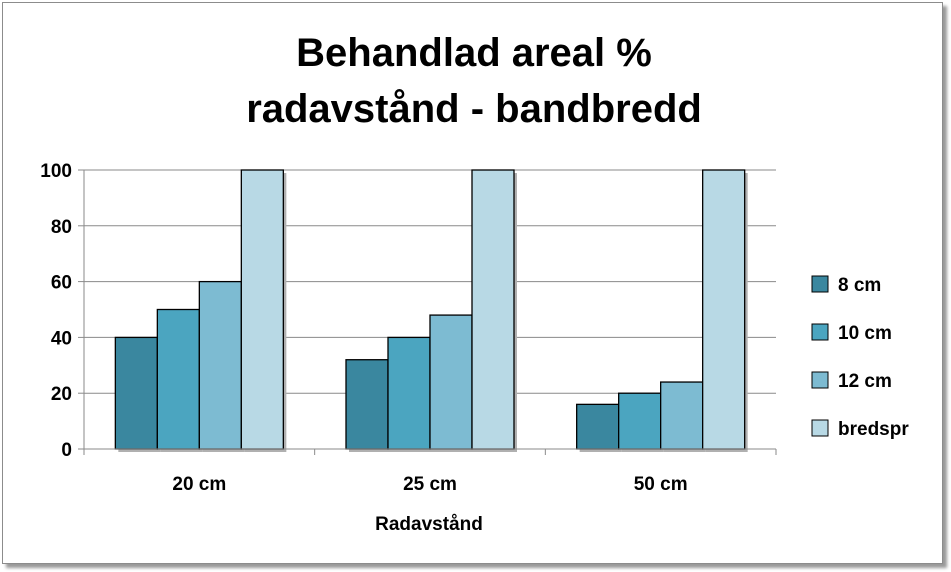 The width and height of the screenshot is (951, 572). I want to click on x-axis-ticks: 20 cm 25 cm 50 cm, so click(430, 472).